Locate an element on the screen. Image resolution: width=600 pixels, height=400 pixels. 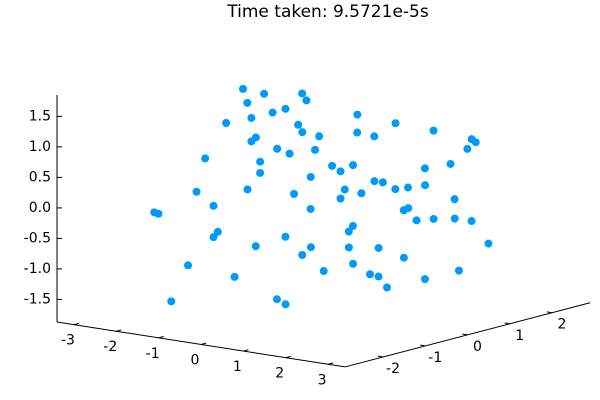
y-tick-label: 0 is located at coordinates (477, 347).